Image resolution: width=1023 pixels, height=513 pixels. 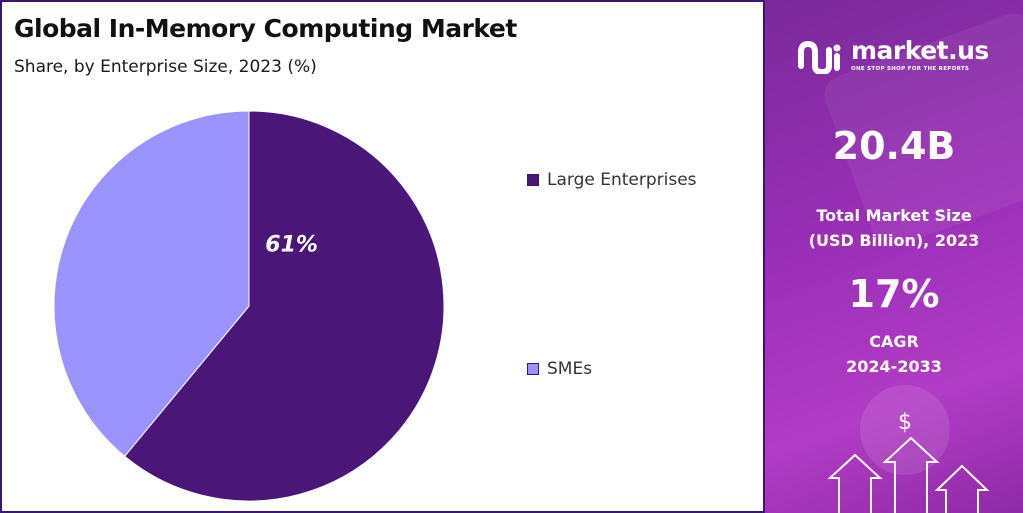 What do you see at coordinates (910, 69) in the screenshot?
I see `brand-tagline: ONE STOP SHOP FOR THE REPORTS` at bounding box center [910, 69].